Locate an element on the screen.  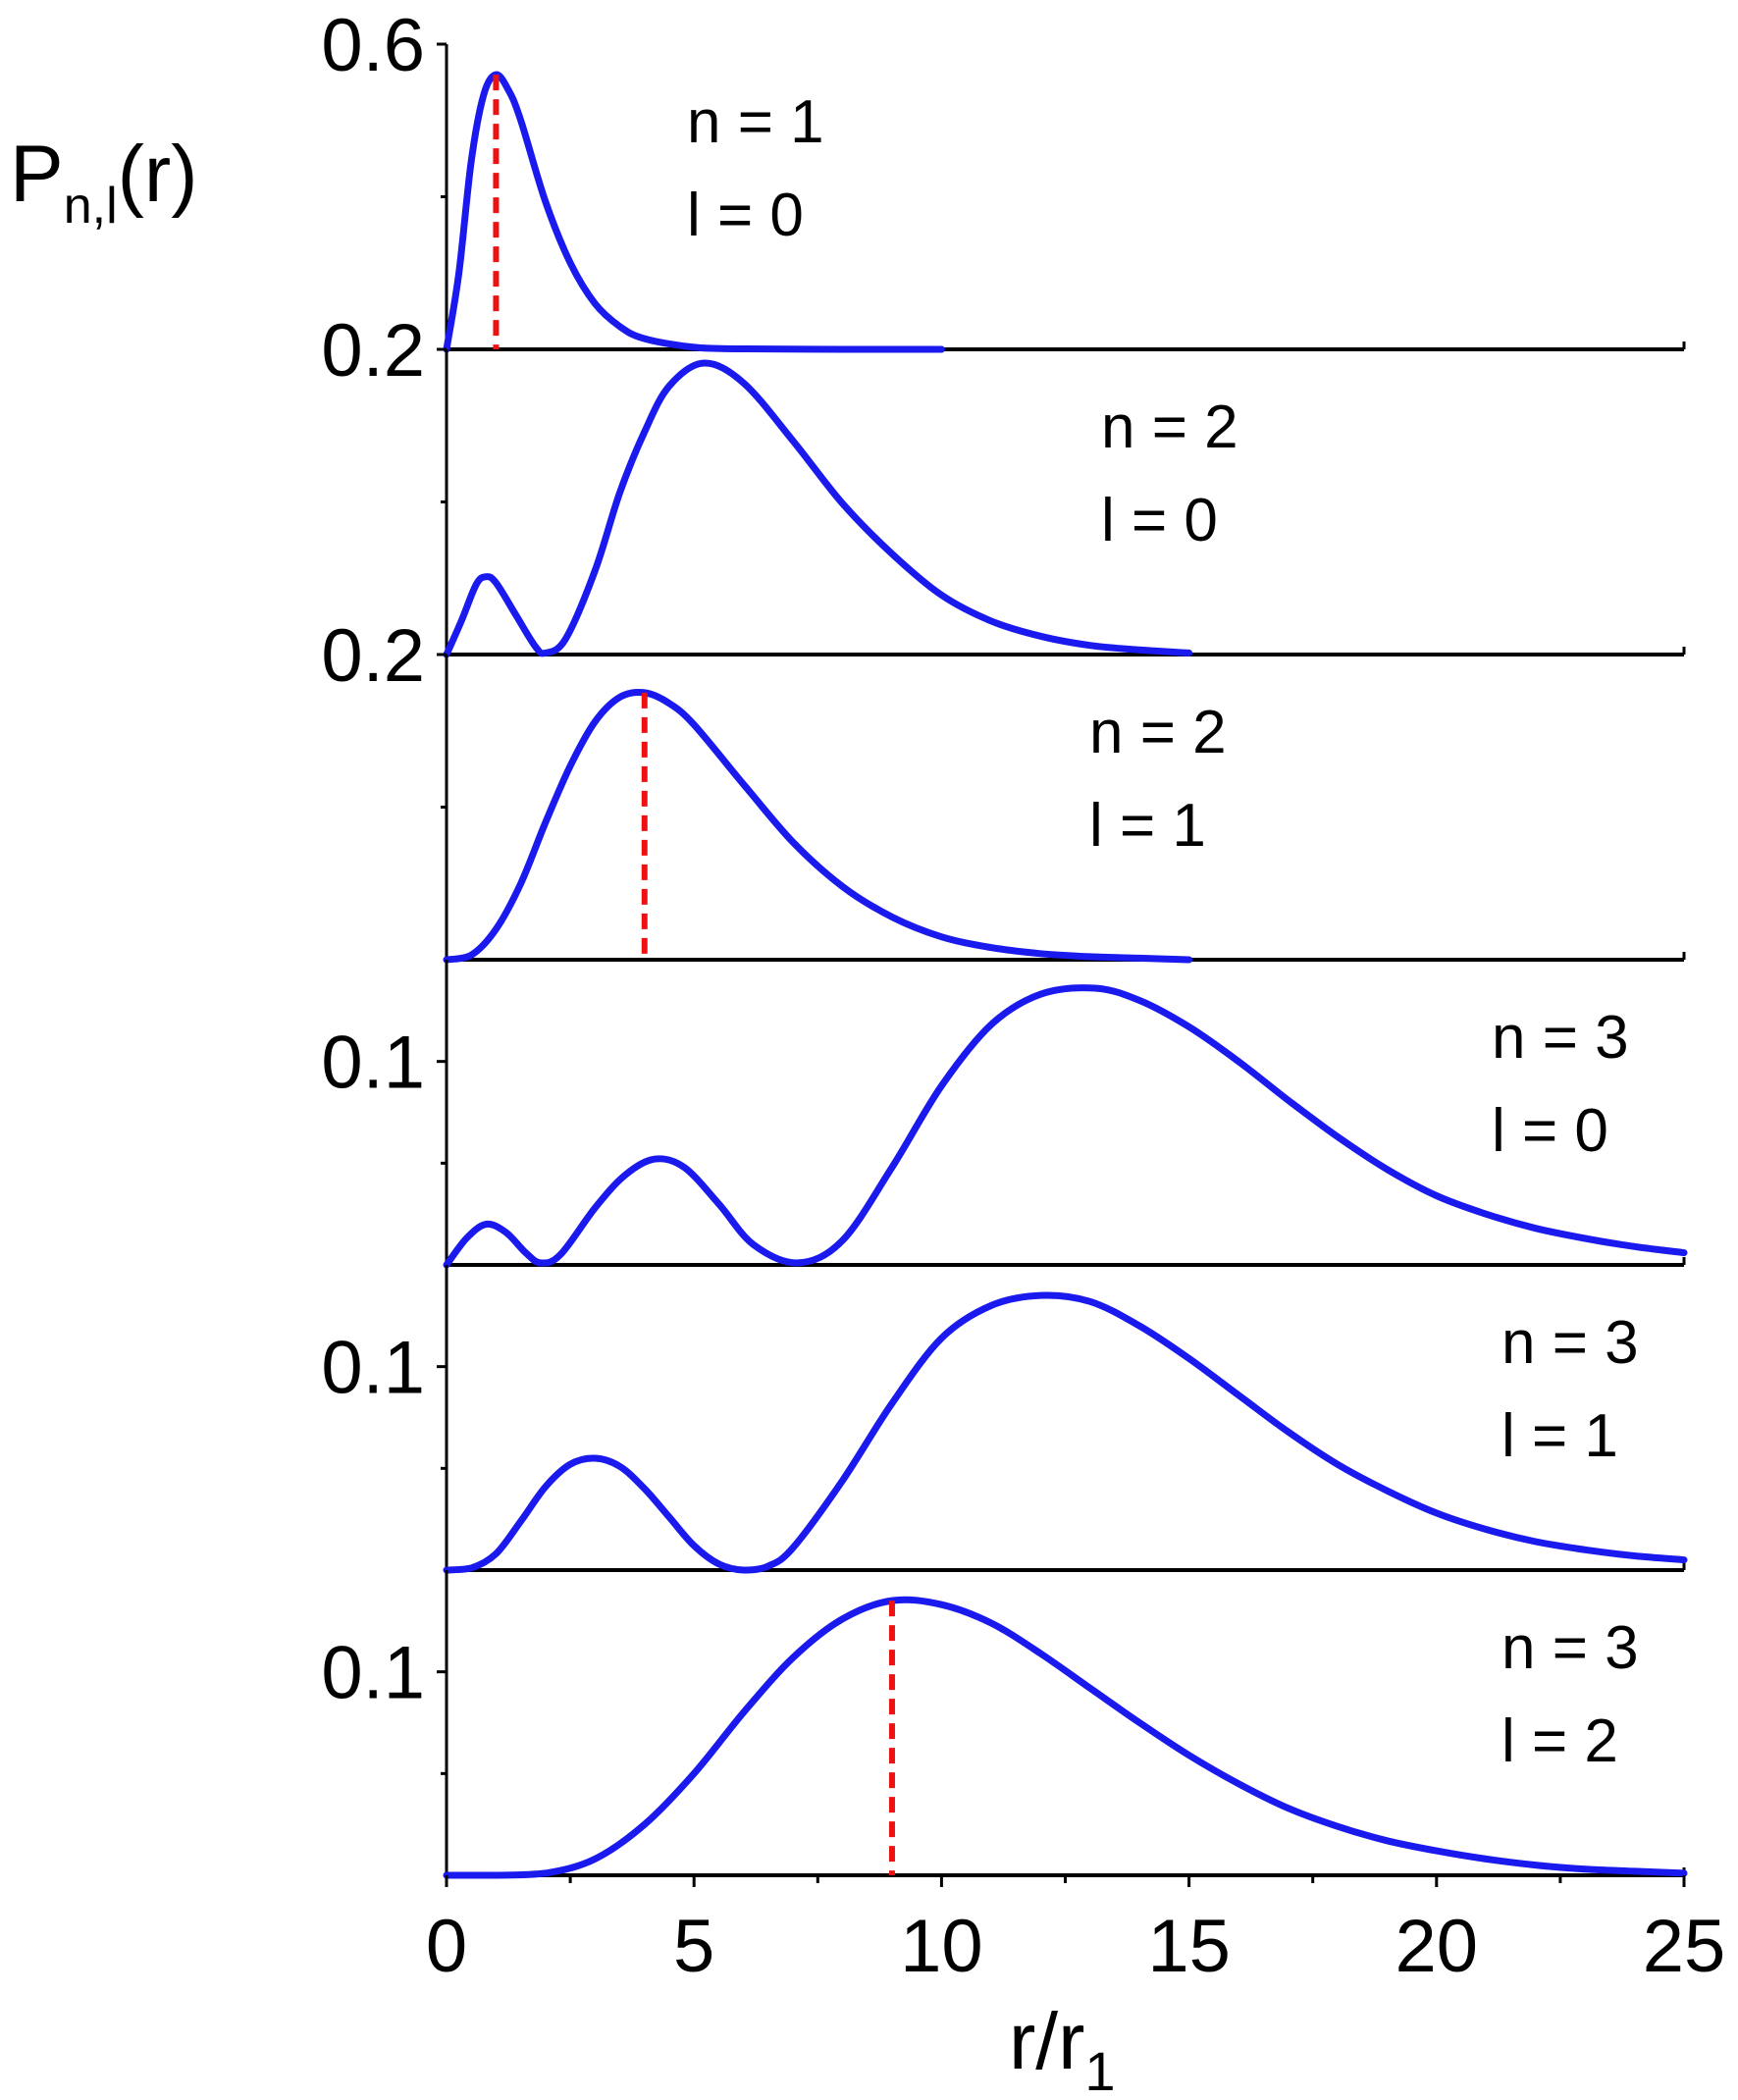
panel-3: 0.2 n = 2 l = 1 is located at coordinates (1004, 789).